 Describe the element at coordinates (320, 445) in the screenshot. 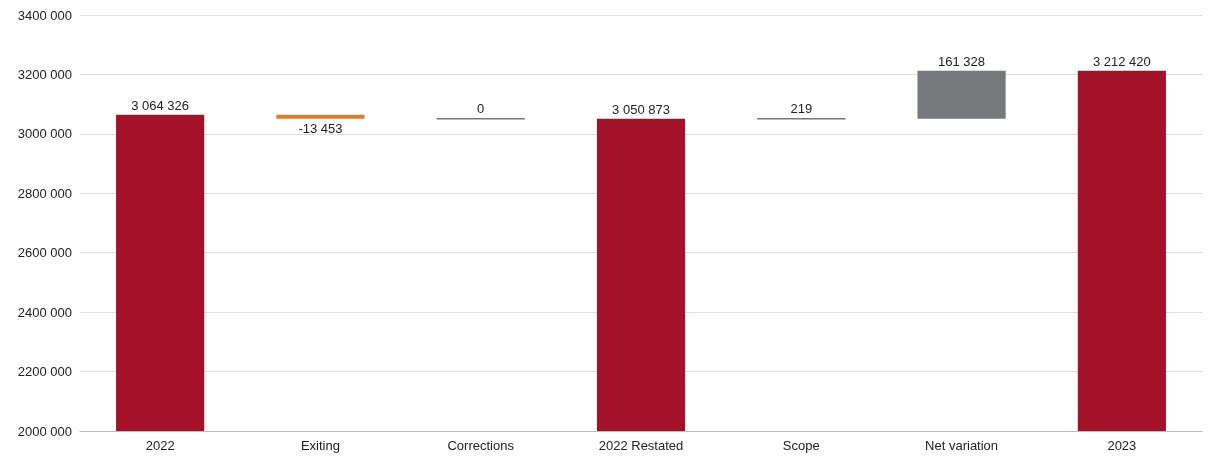

I see `x-tick-label: Exiting` at that location.